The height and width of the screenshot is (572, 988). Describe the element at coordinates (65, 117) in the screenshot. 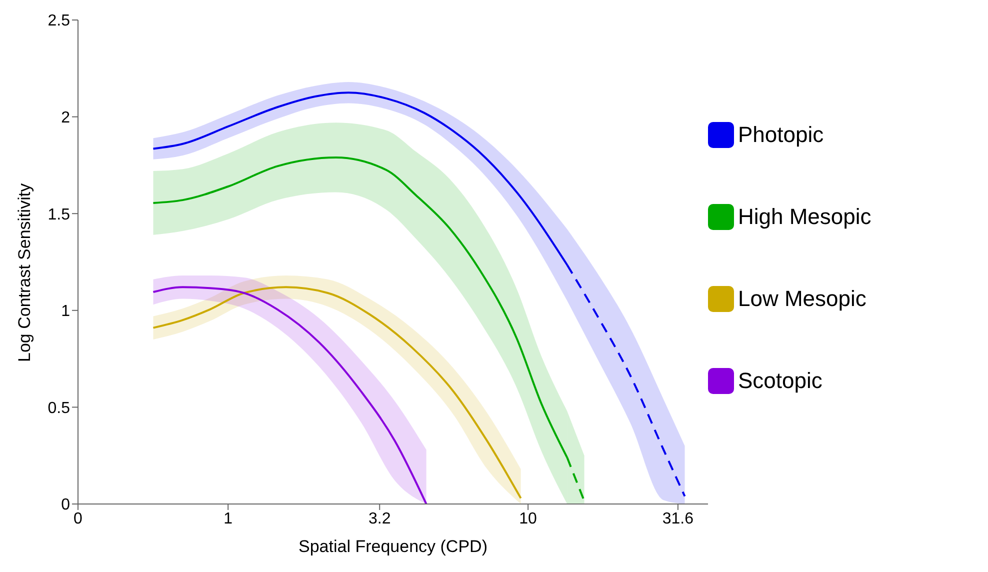

I see `y-tick-label: 2` at that location.